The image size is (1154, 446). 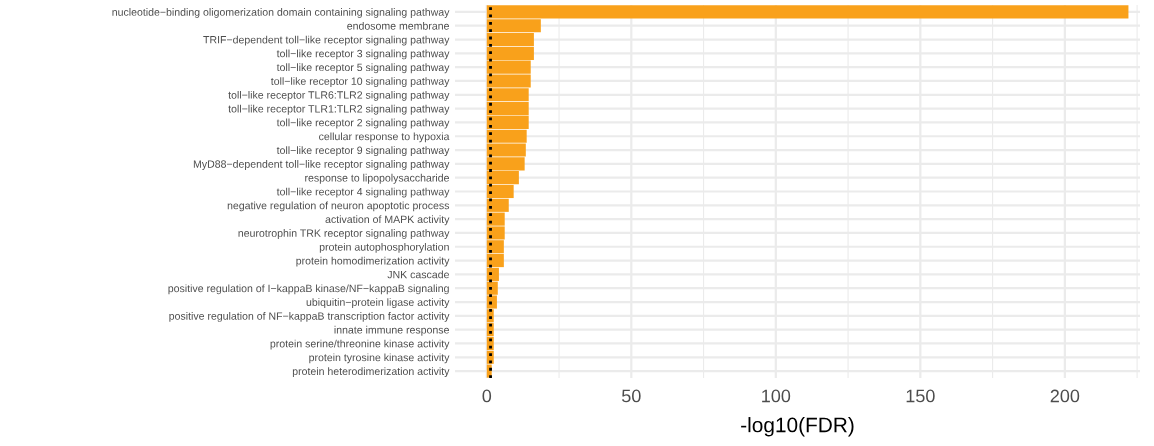 I want to click on y-tick-label: innate immune response, so click(x=391, y=330).